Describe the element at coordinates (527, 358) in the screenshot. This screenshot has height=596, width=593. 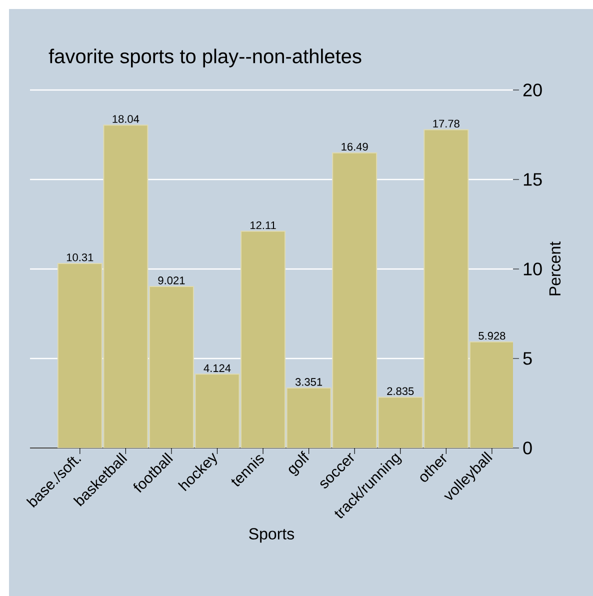
I see `y-tick-label: 5` at that location.